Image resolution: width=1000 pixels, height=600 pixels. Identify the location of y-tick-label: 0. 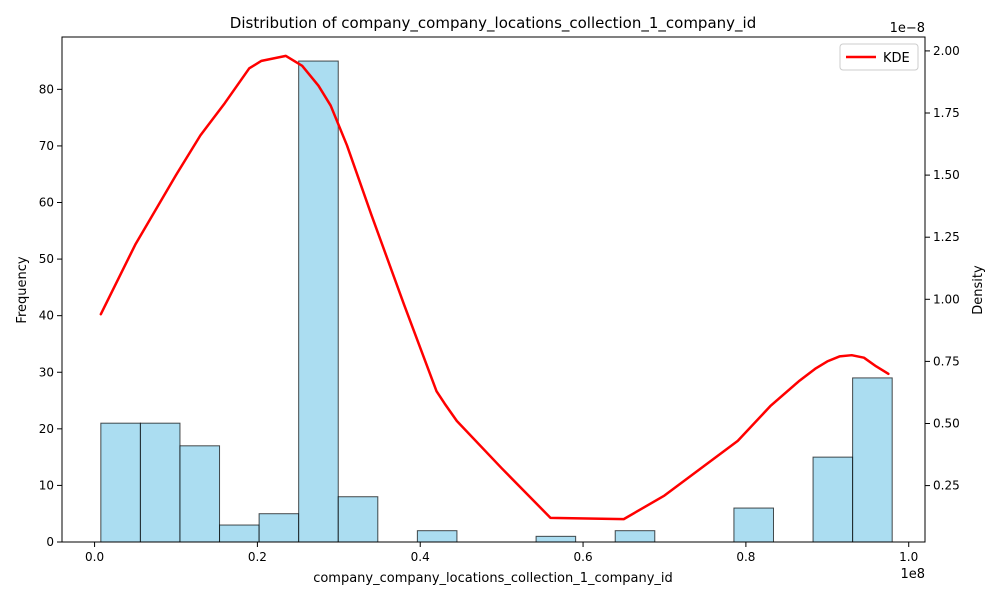
(50, 542).